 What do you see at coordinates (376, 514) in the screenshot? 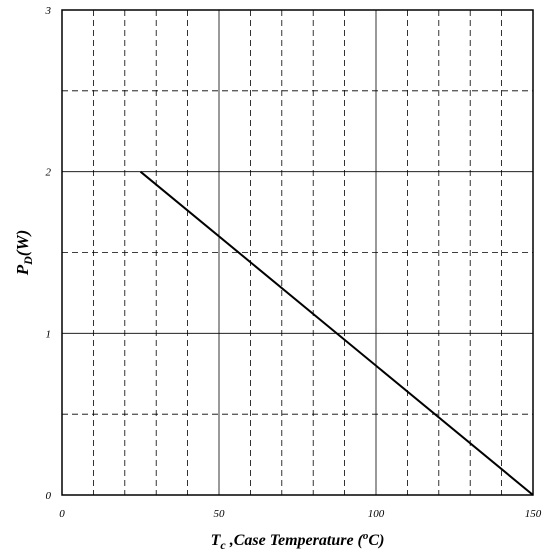
I see `x-tick-label: 100` at bounding box center [376, 514].